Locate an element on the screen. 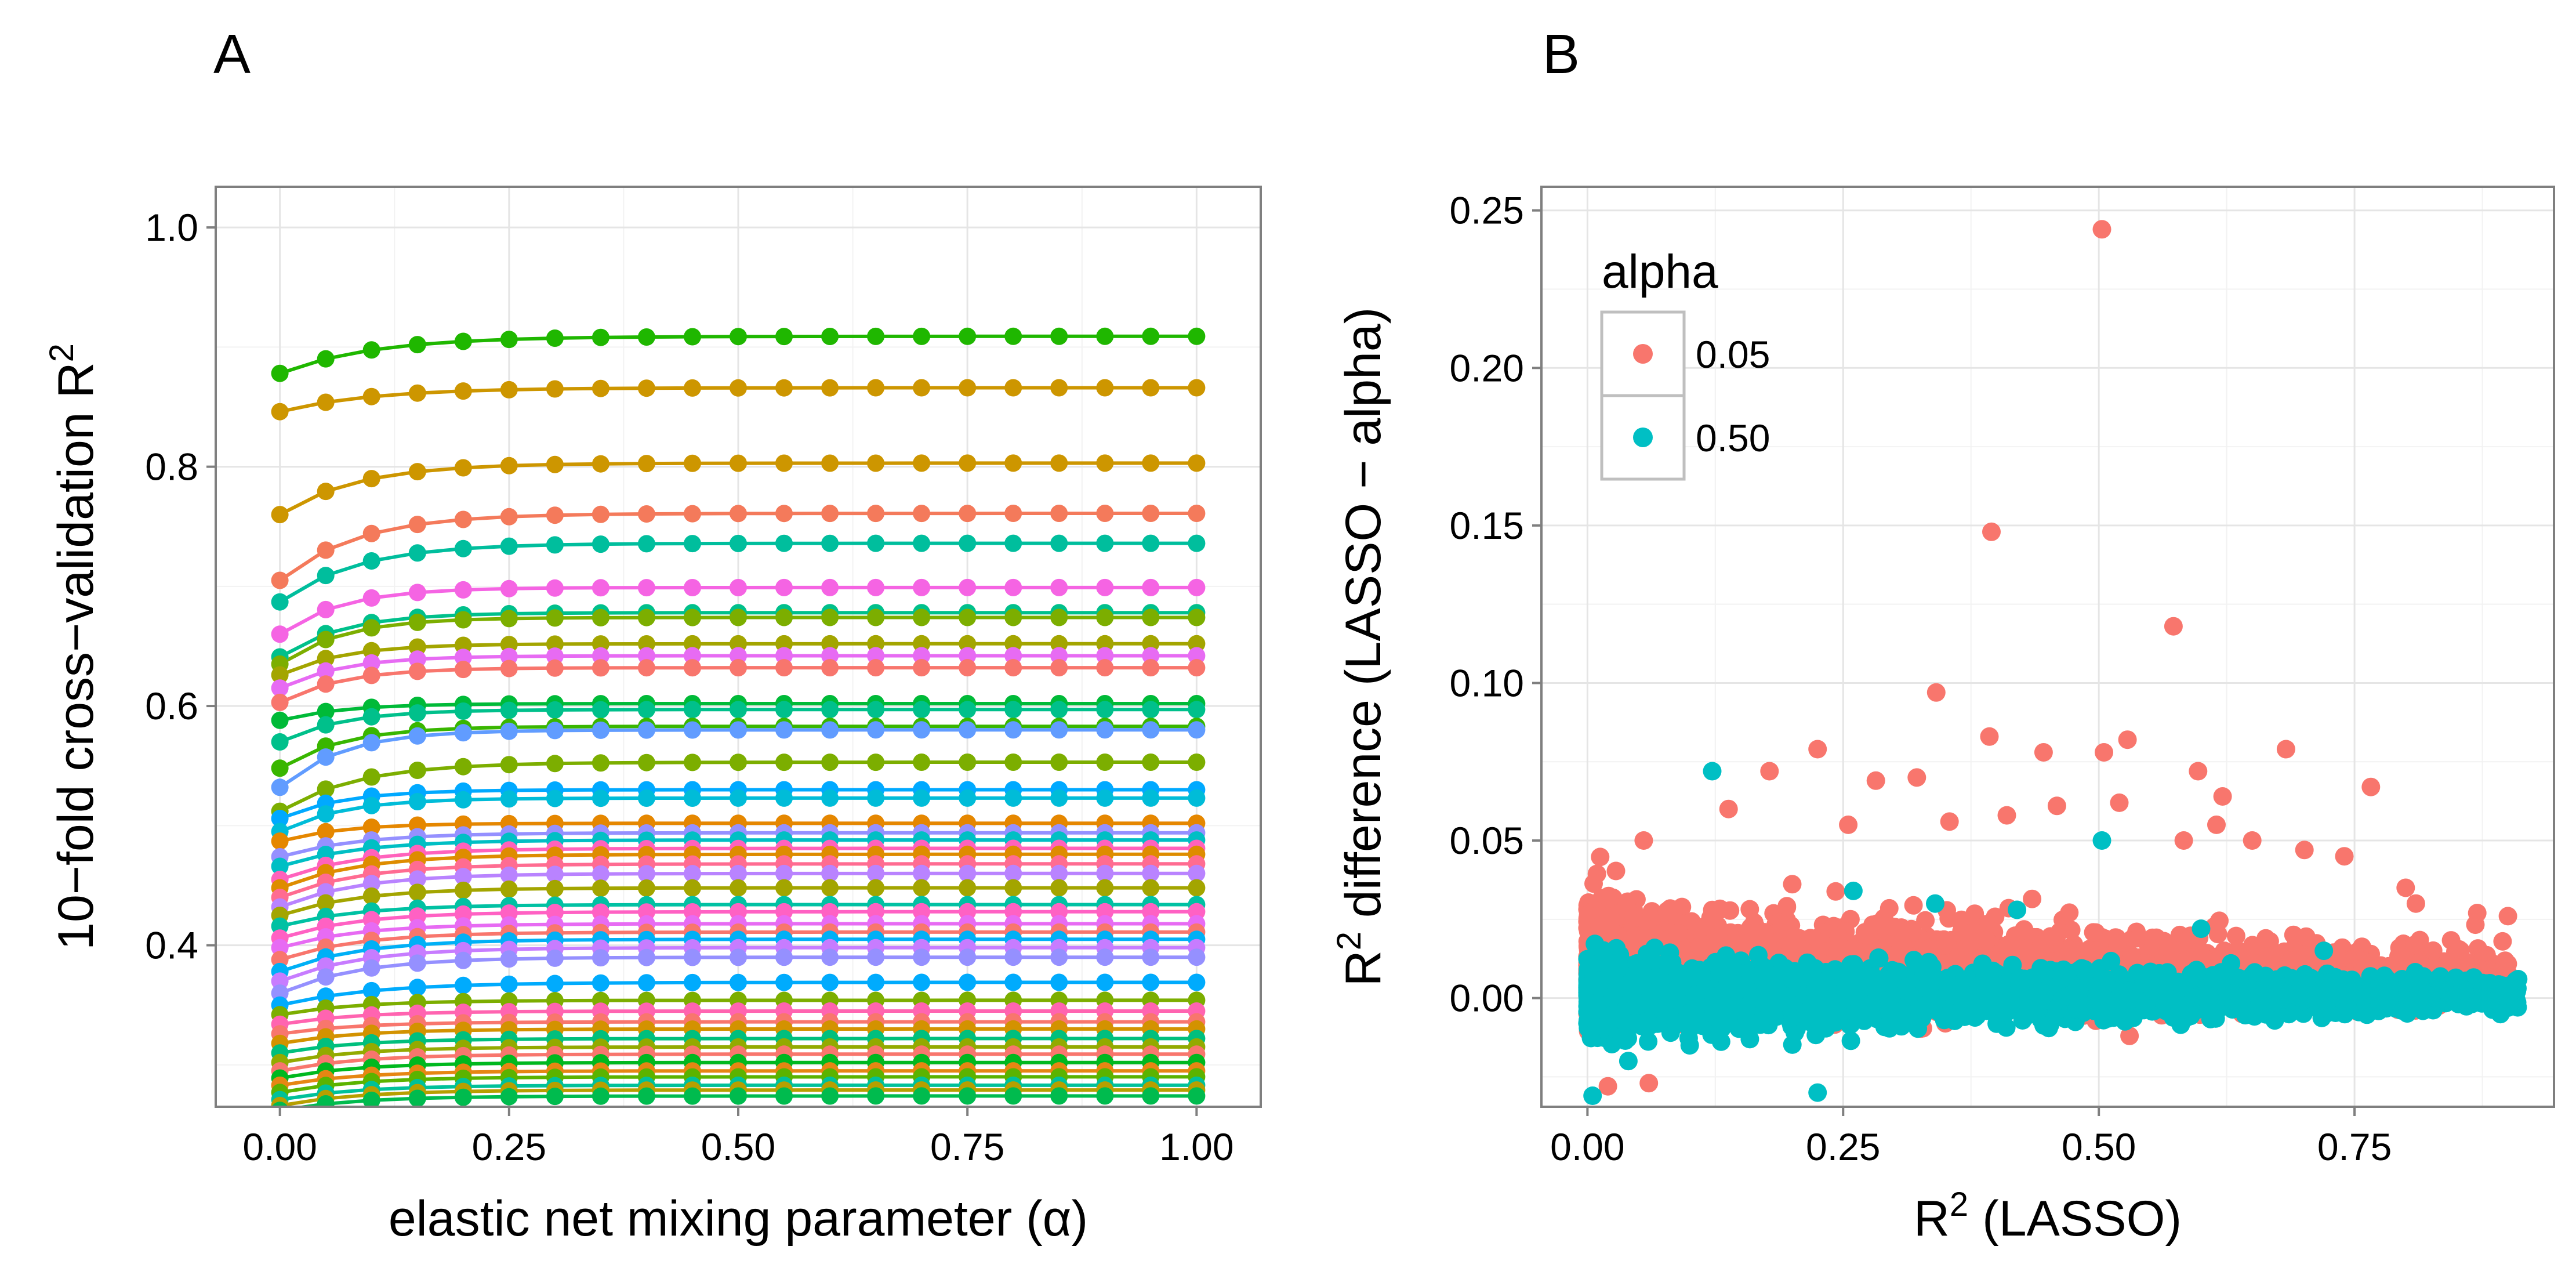 This screenshot has height=1286, width=2576. series-17-point is located at coordinates (280, 819).